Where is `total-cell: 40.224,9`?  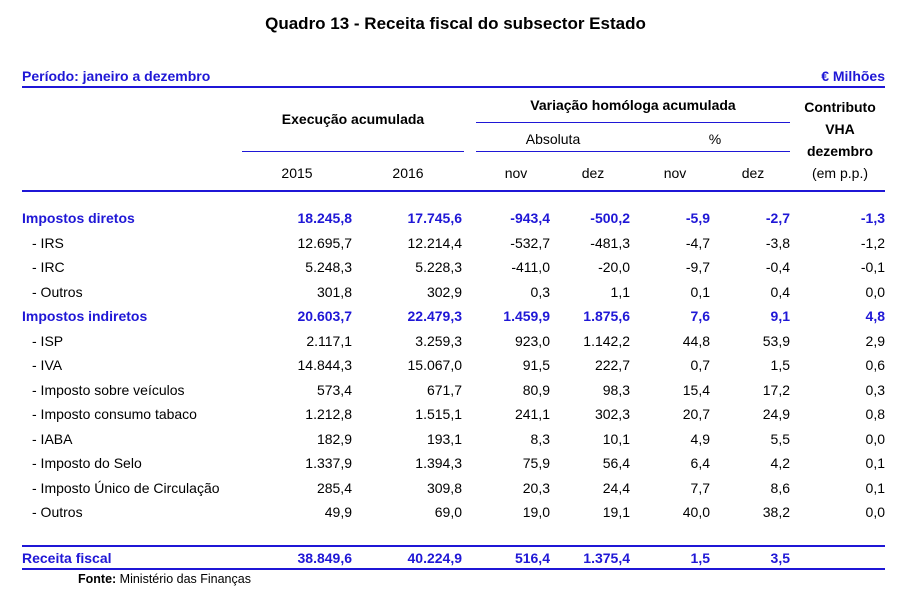 total-cell: 40.224,9 is located at coordinates (435, 558).